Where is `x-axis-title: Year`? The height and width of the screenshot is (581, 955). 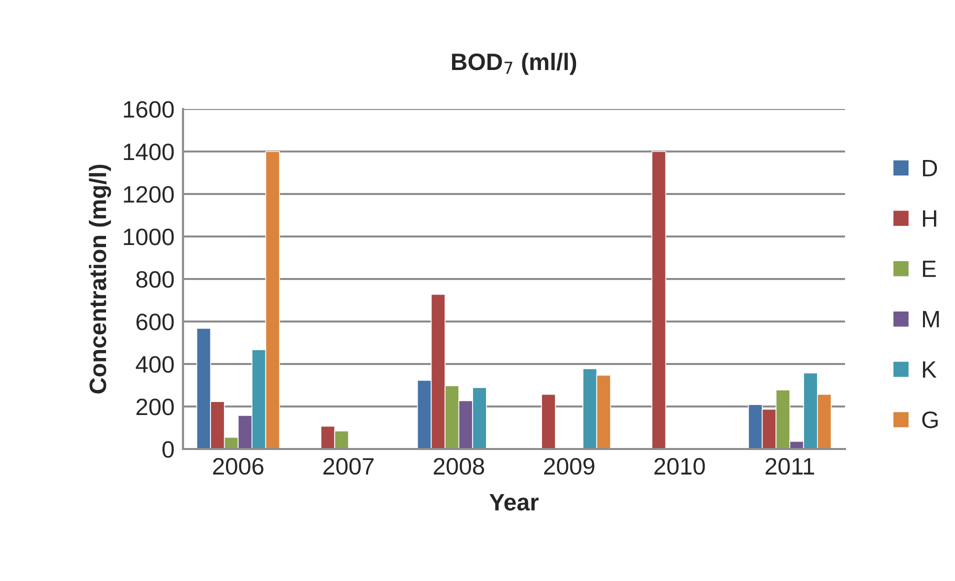 x-axis-title: Year is located at coordinates (514, 502).